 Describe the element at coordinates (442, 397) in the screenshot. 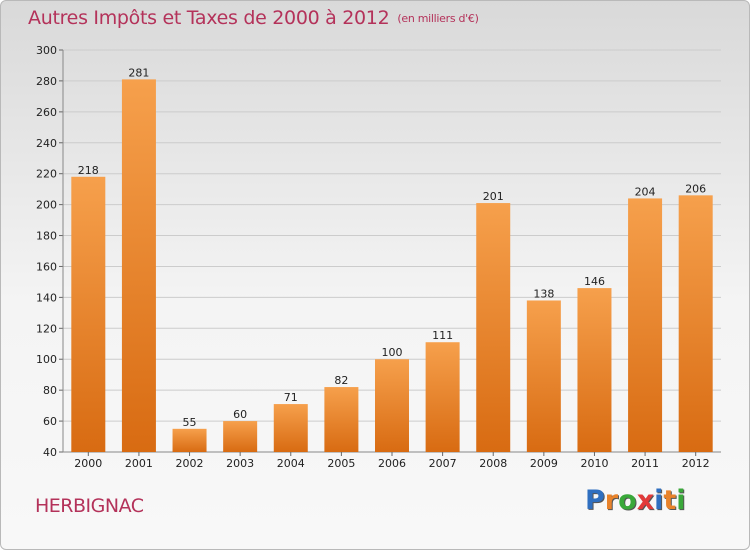

I see `bar-2007` at that location.